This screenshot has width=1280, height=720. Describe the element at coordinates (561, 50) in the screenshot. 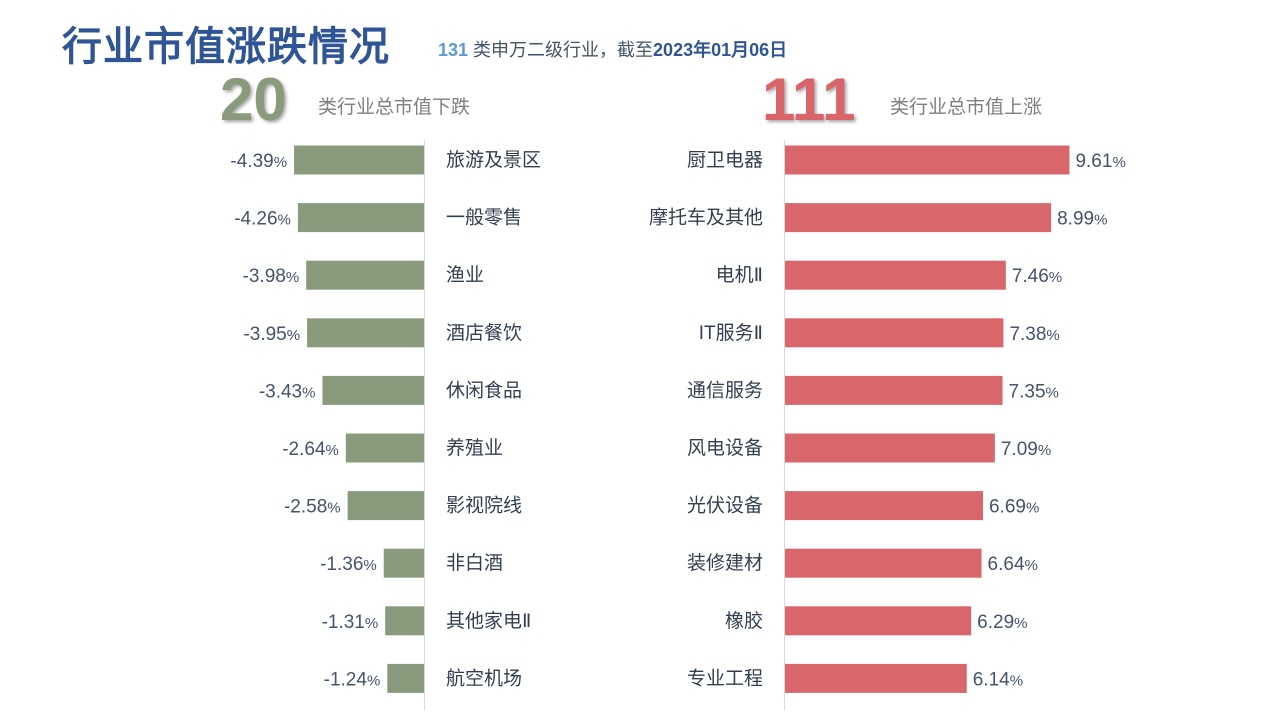

I see `subtitle-text: 类申万二级行业，截至` at that location.